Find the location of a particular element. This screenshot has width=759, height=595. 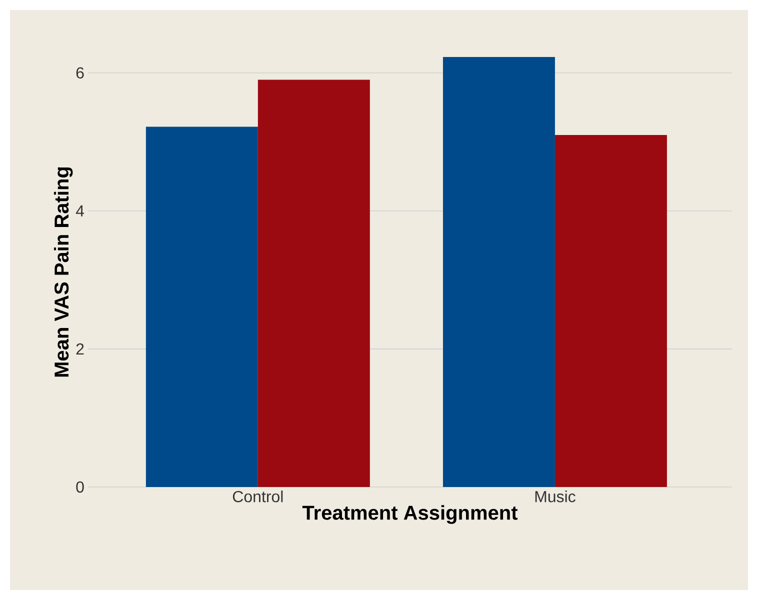

x-axis-title: Treatment Assignment is located at coordinates (410, 514).